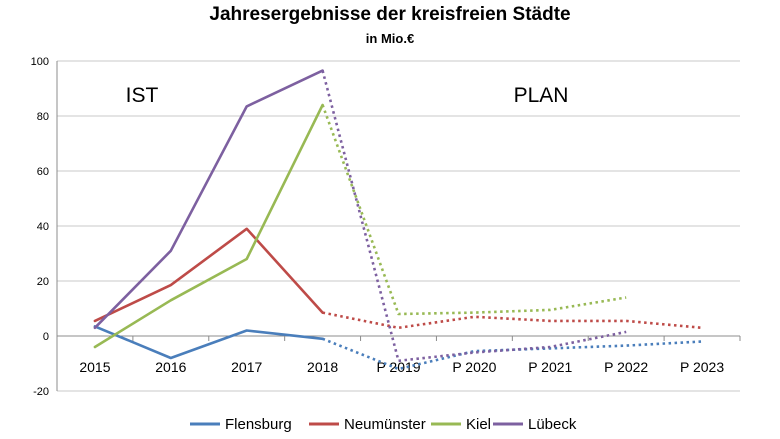  What do you see at coordinates (46, 337) in the screenshot?
I see `y-tick-label: 0` at bounding box center [46, 337].